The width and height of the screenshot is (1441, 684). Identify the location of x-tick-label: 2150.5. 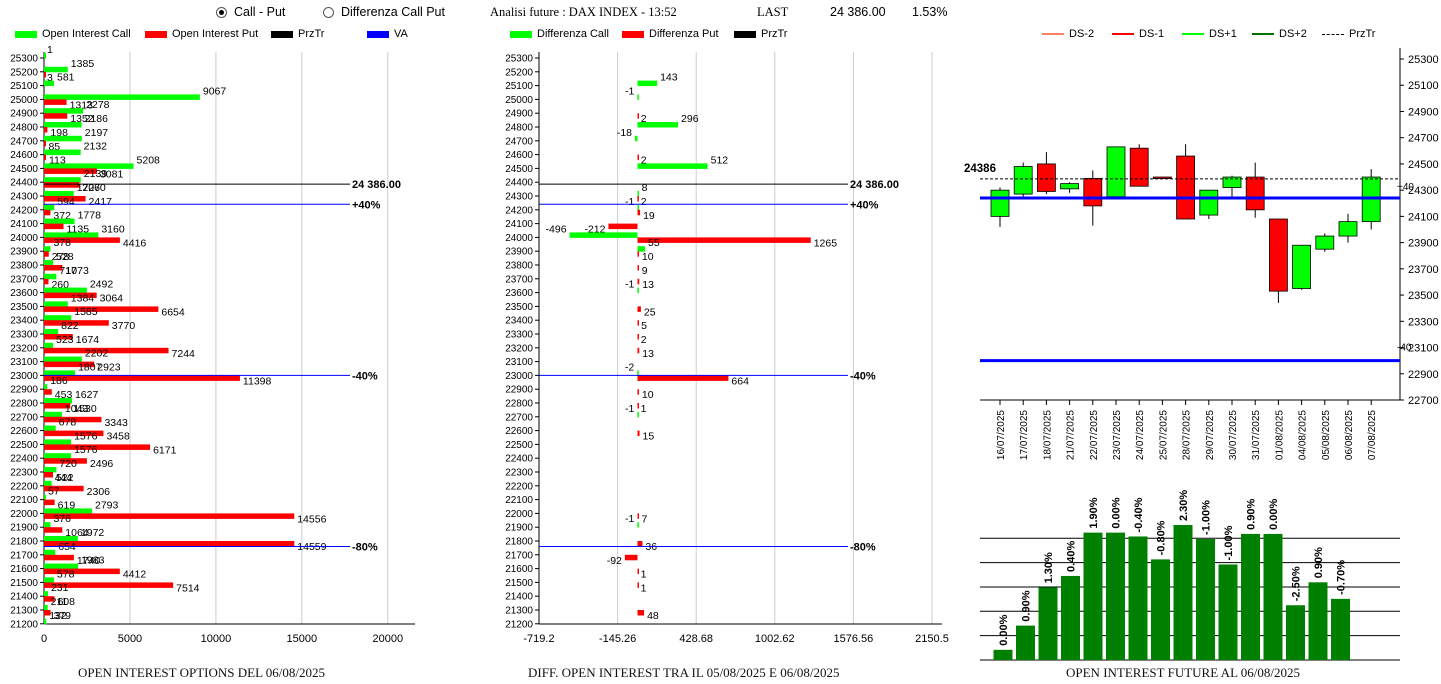
(932, 639).